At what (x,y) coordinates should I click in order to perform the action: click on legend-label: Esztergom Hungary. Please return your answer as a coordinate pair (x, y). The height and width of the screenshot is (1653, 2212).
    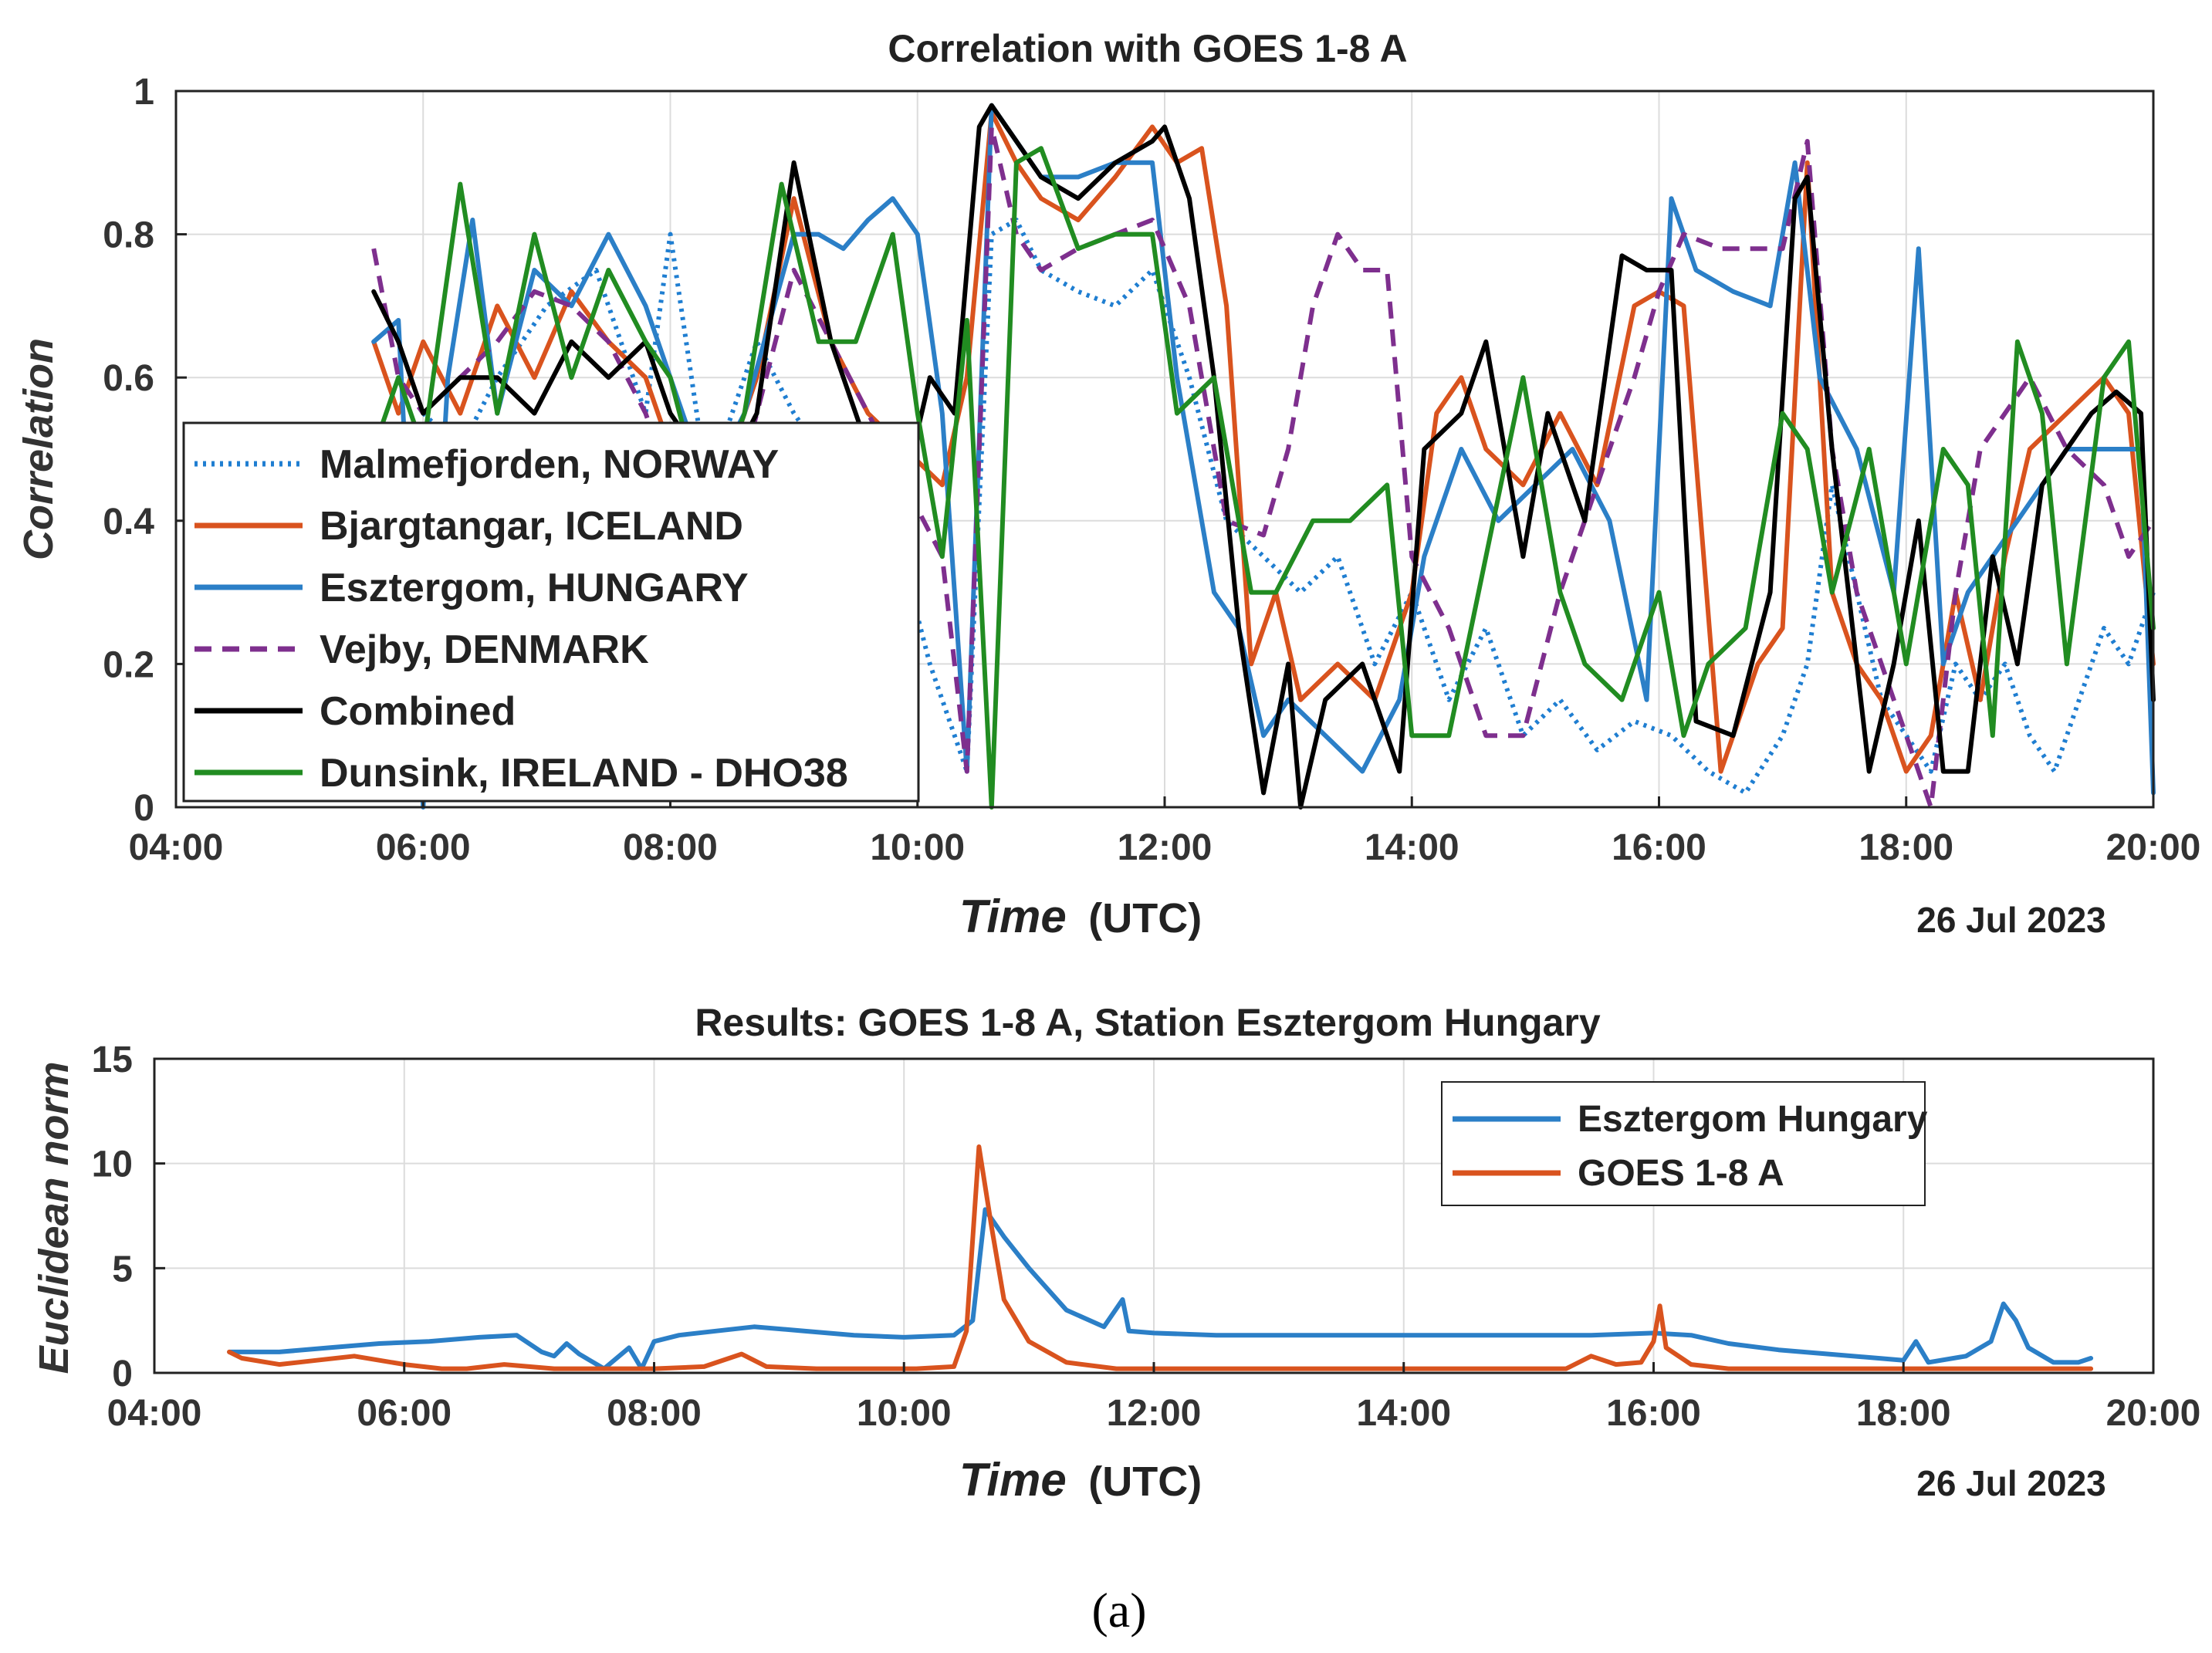
    Looking at the image, I should click on (1753, 1120).